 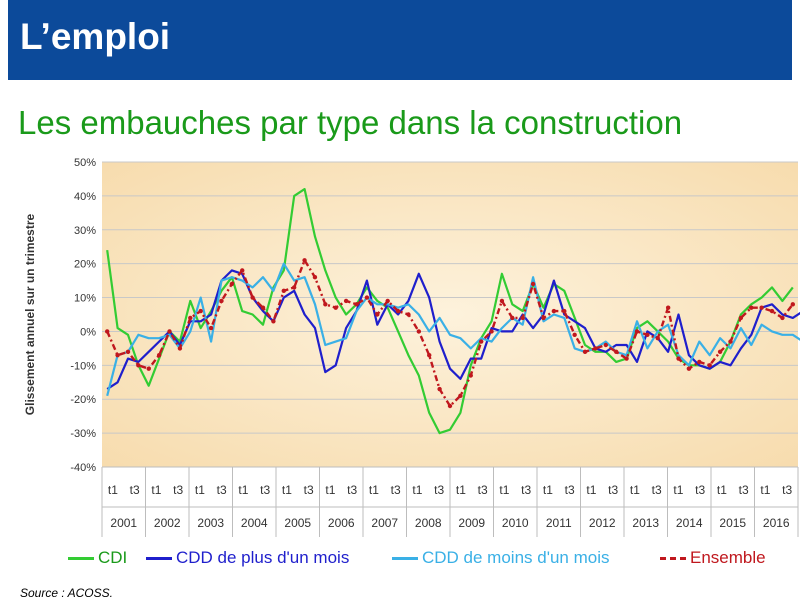 What do you see at coordinates (263, 557) in the screenshot?
I see `legend-label-cdd-plus: CDD de plus d'un mois` at bounding box center [263, 557].